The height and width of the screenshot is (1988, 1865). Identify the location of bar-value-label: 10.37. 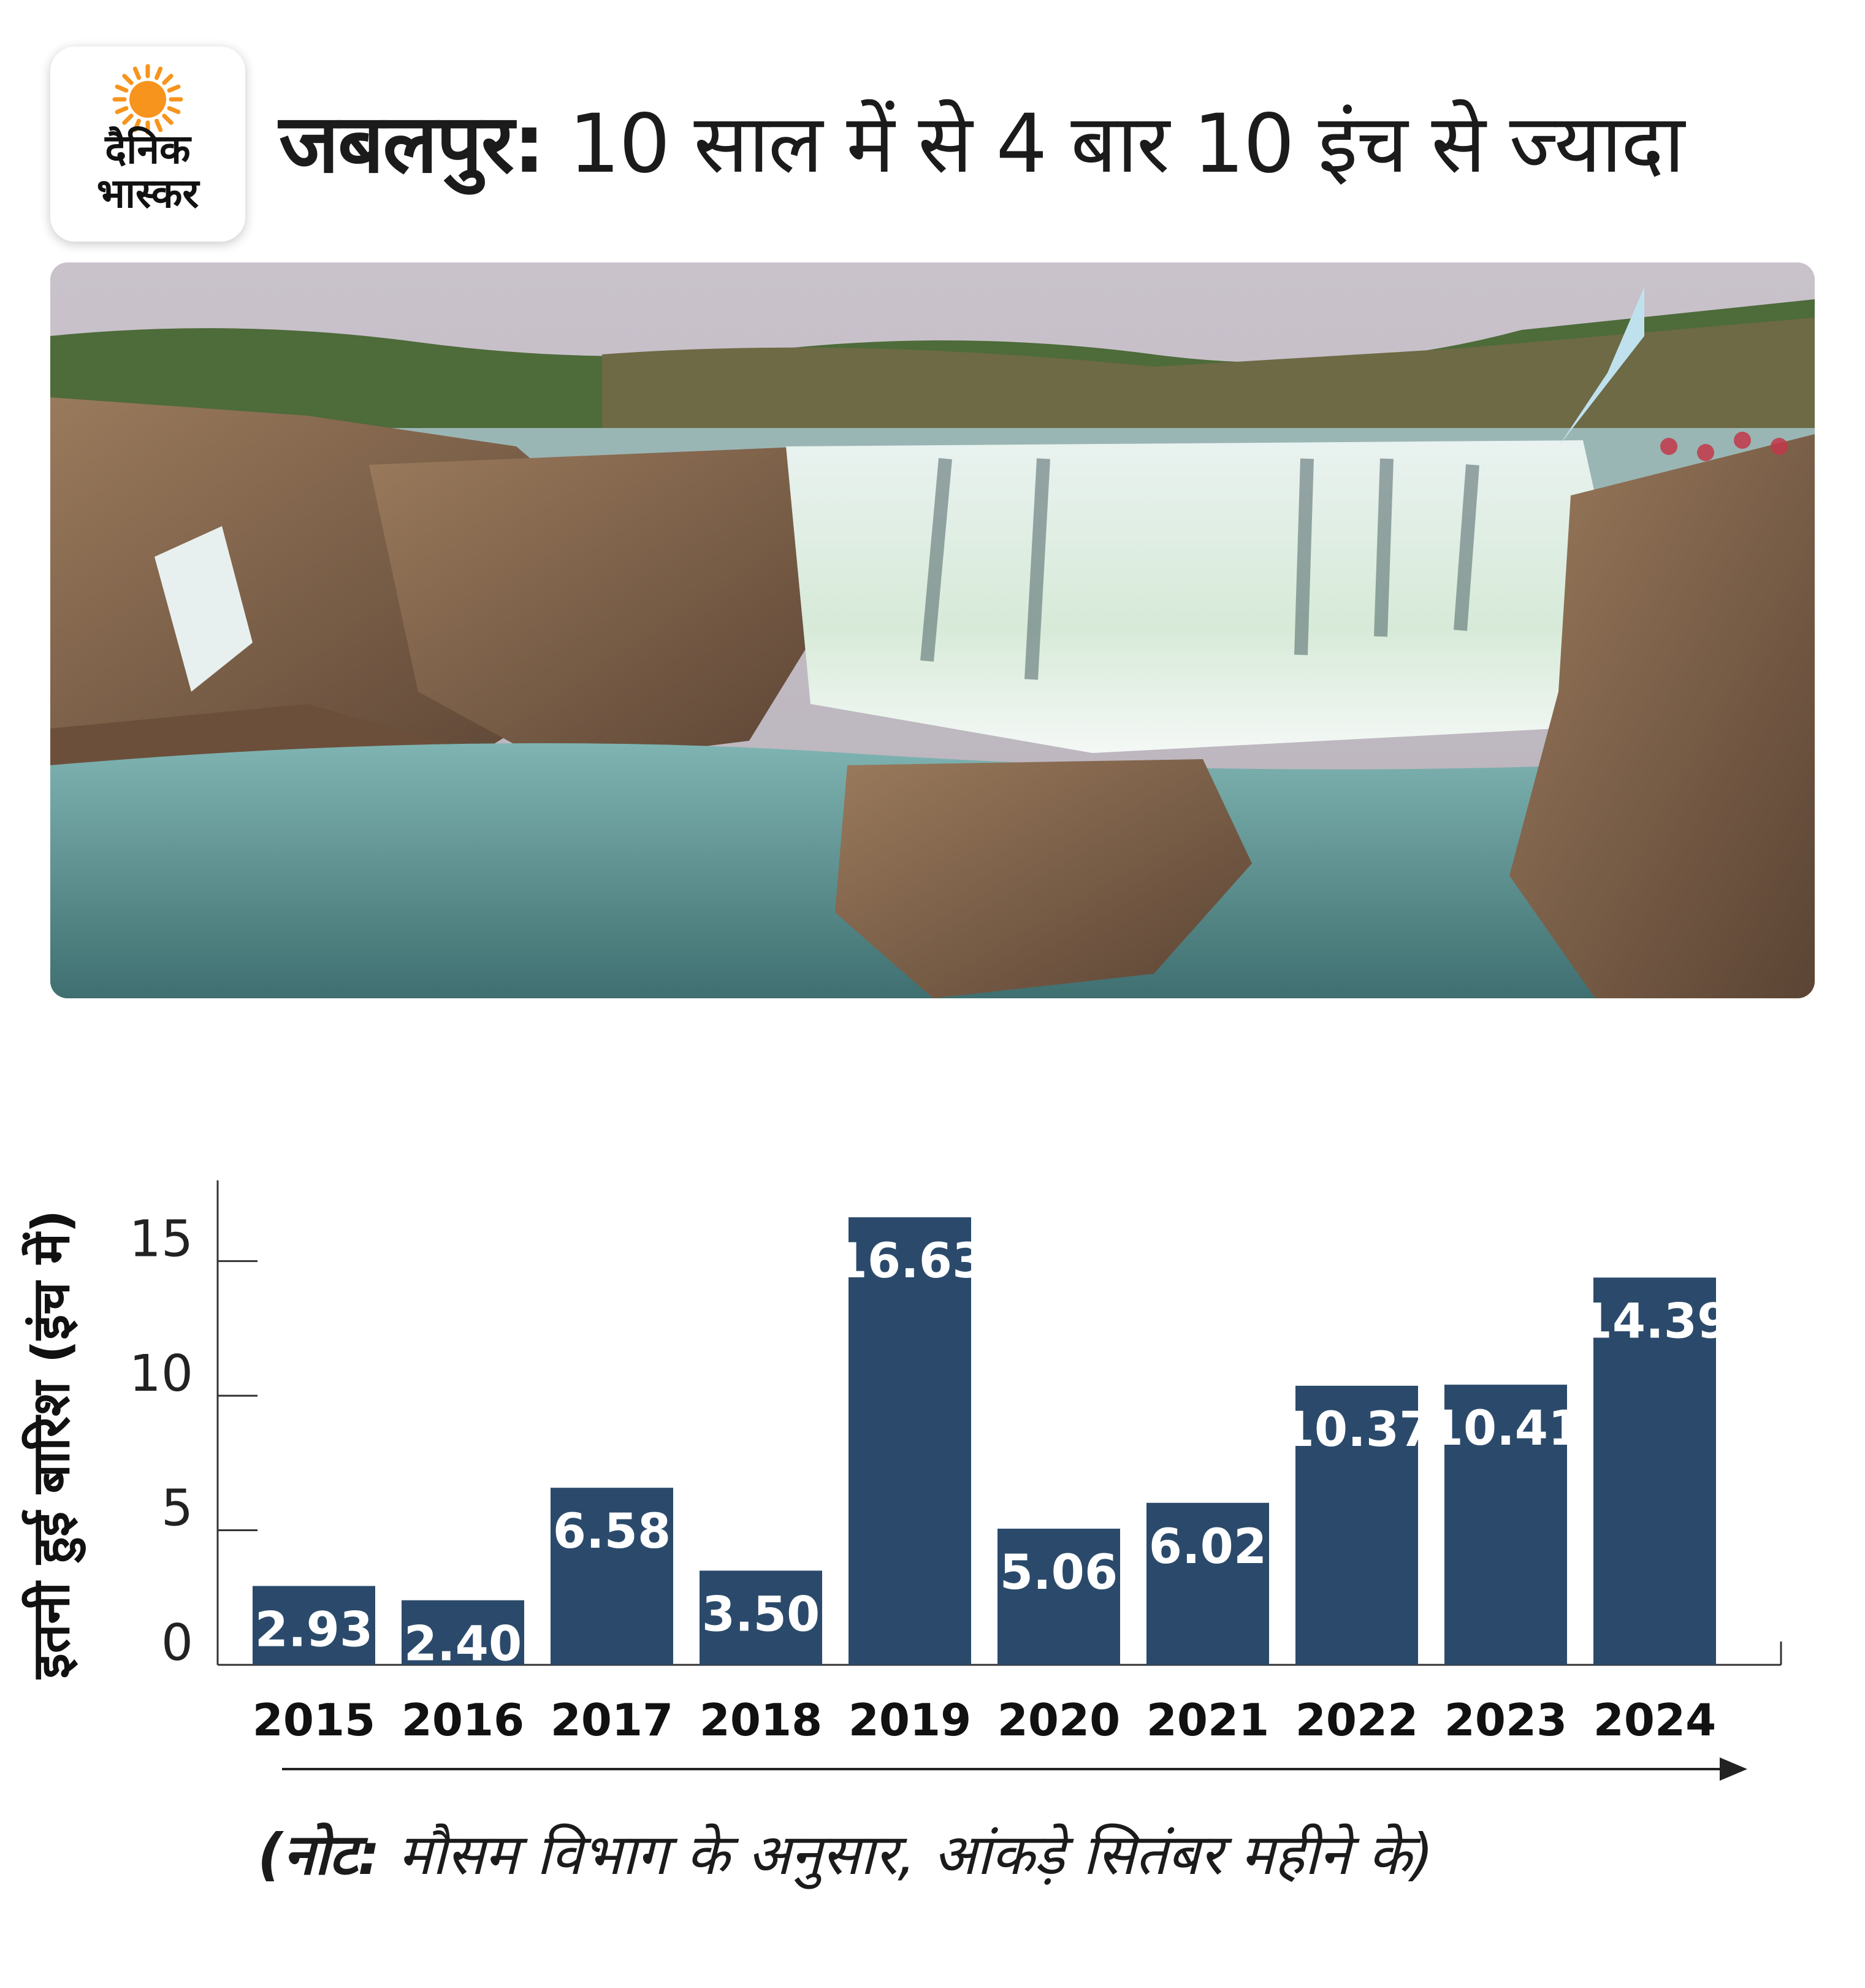
(1357, 1430).